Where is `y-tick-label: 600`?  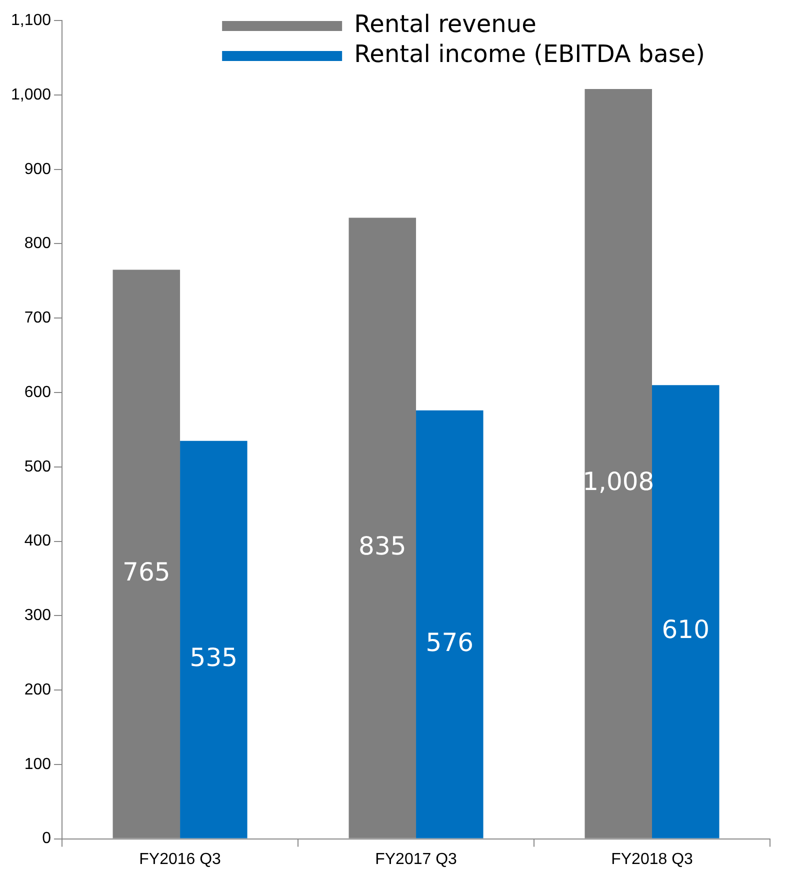 y-tick-label: 600 is located at coordinates (38, 392).